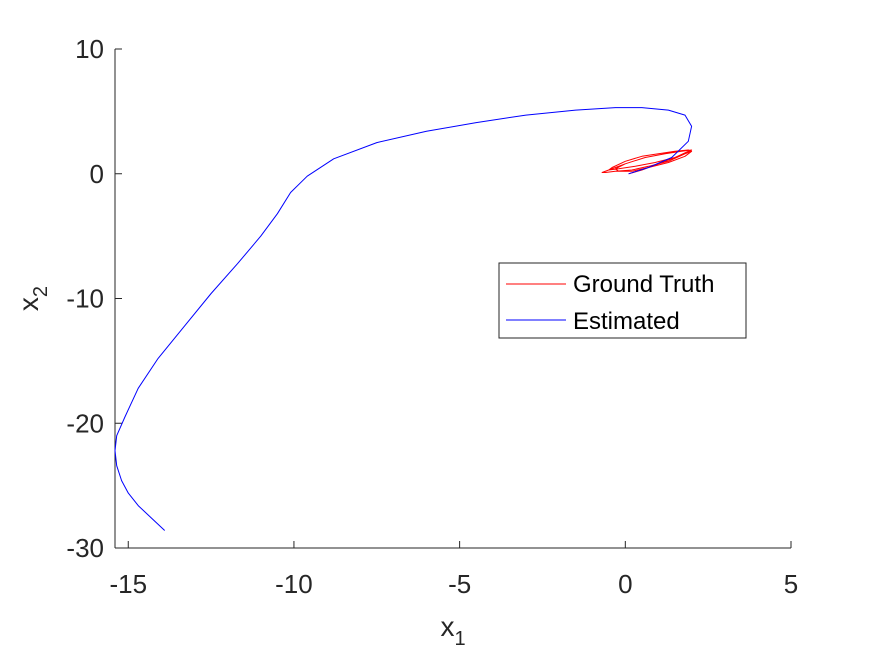 This screenshot has width=875, height=656. I want to click on x-tick-label: -15, so click(128, 584).